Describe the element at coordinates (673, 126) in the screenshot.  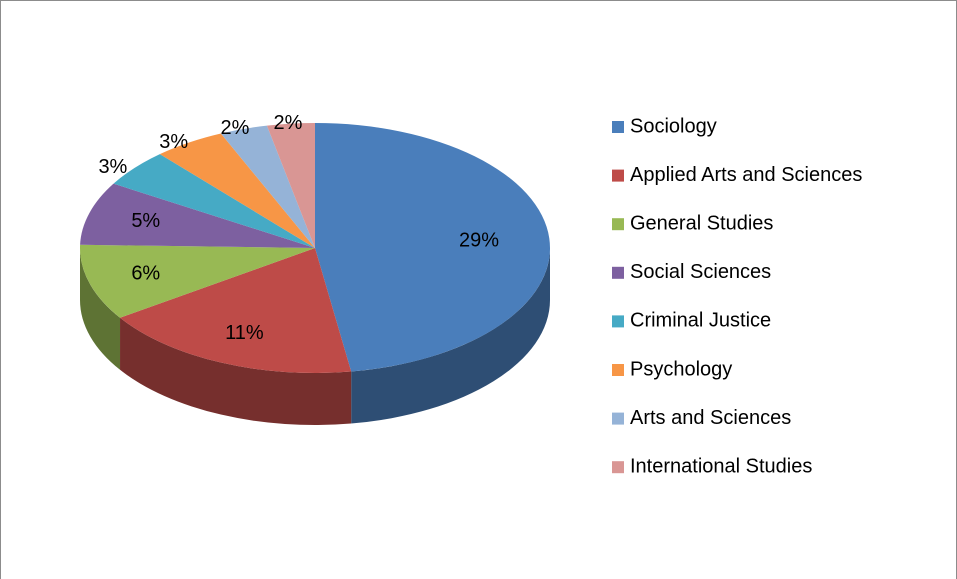
I see `legend-label: Sociology` at that location.